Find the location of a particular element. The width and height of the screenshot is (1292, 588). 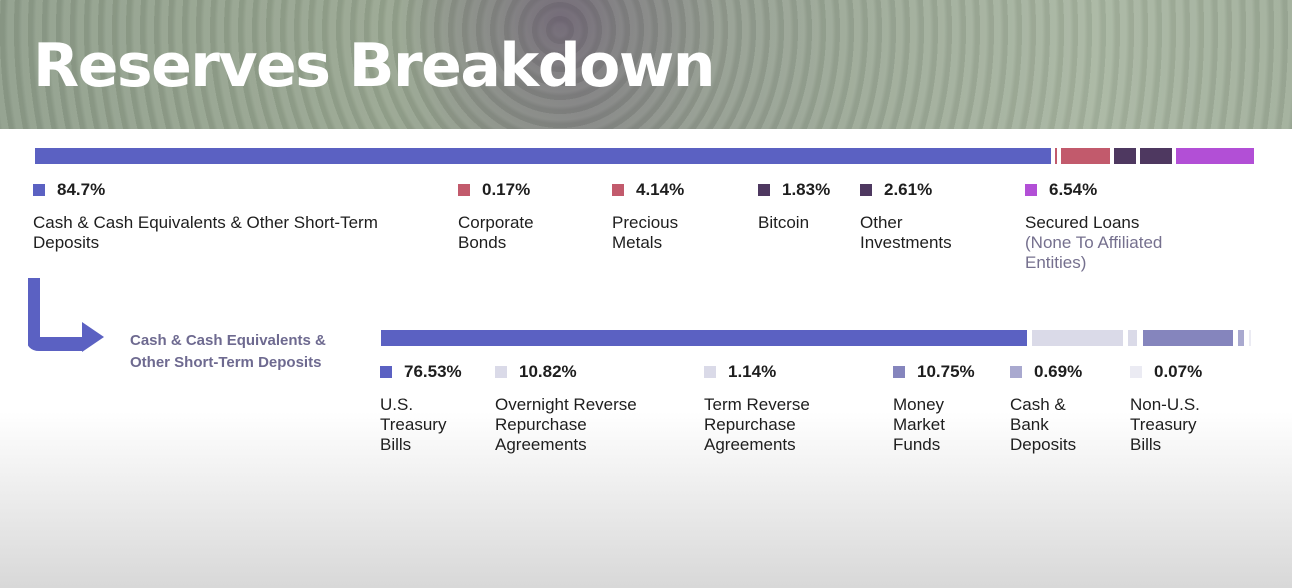

legend-percentage: 2.61% is located at coordinates (908, 189).